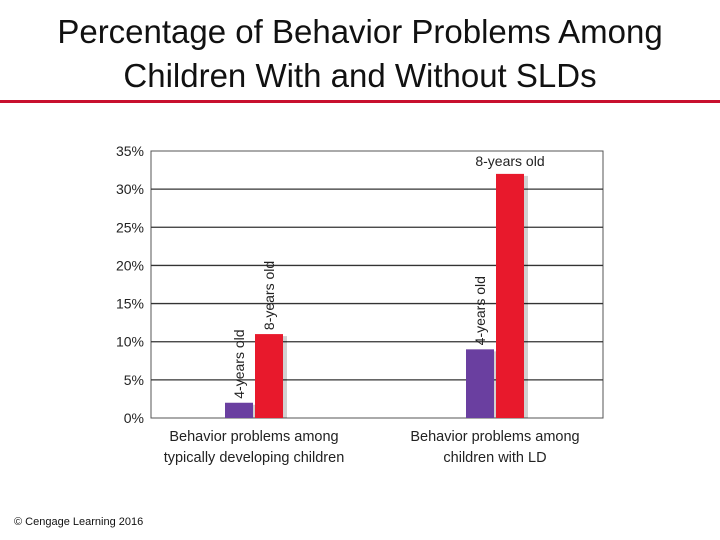  What do you see at coordinates (360, 31) in the screenshot?
I see `slide-title-line-1: Percentage of Behavior Problems Among` at bounding box center [360, 31].